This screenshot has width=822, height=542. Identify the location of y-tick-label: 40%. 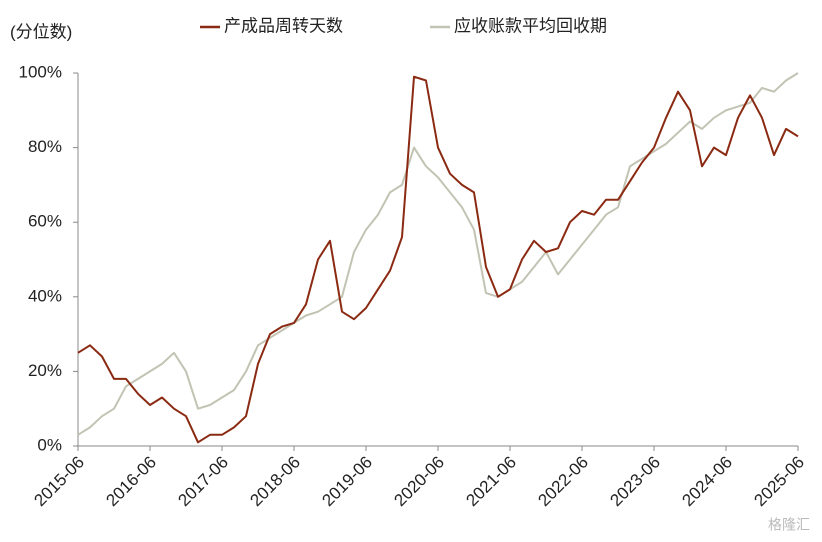
(45, 295).